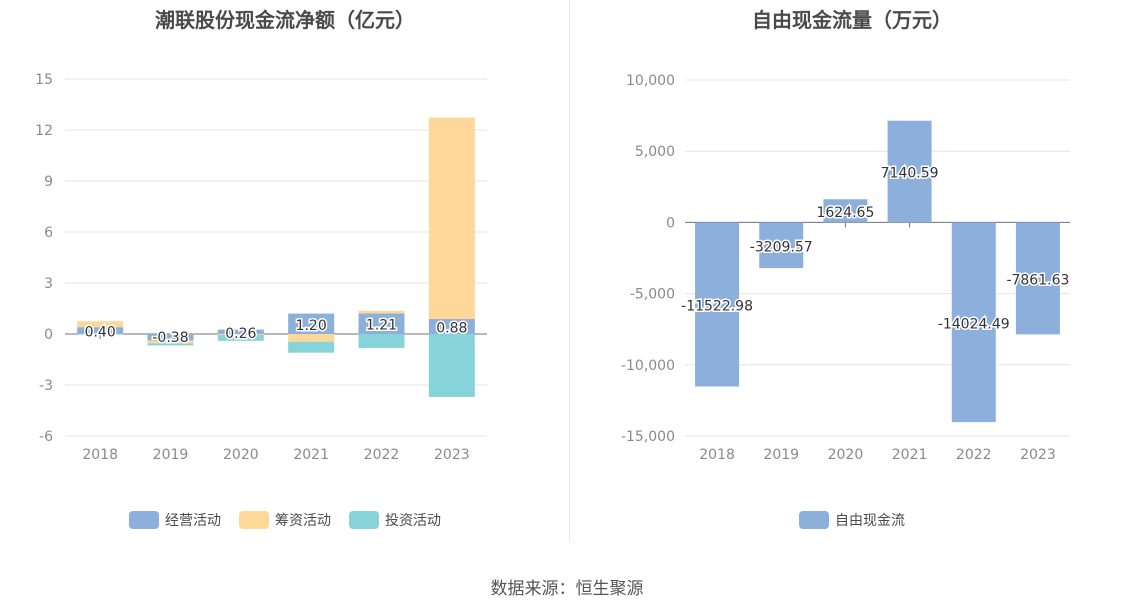  I want to click on cashflow-legend-item: 筹资活动, so click(285, 520).